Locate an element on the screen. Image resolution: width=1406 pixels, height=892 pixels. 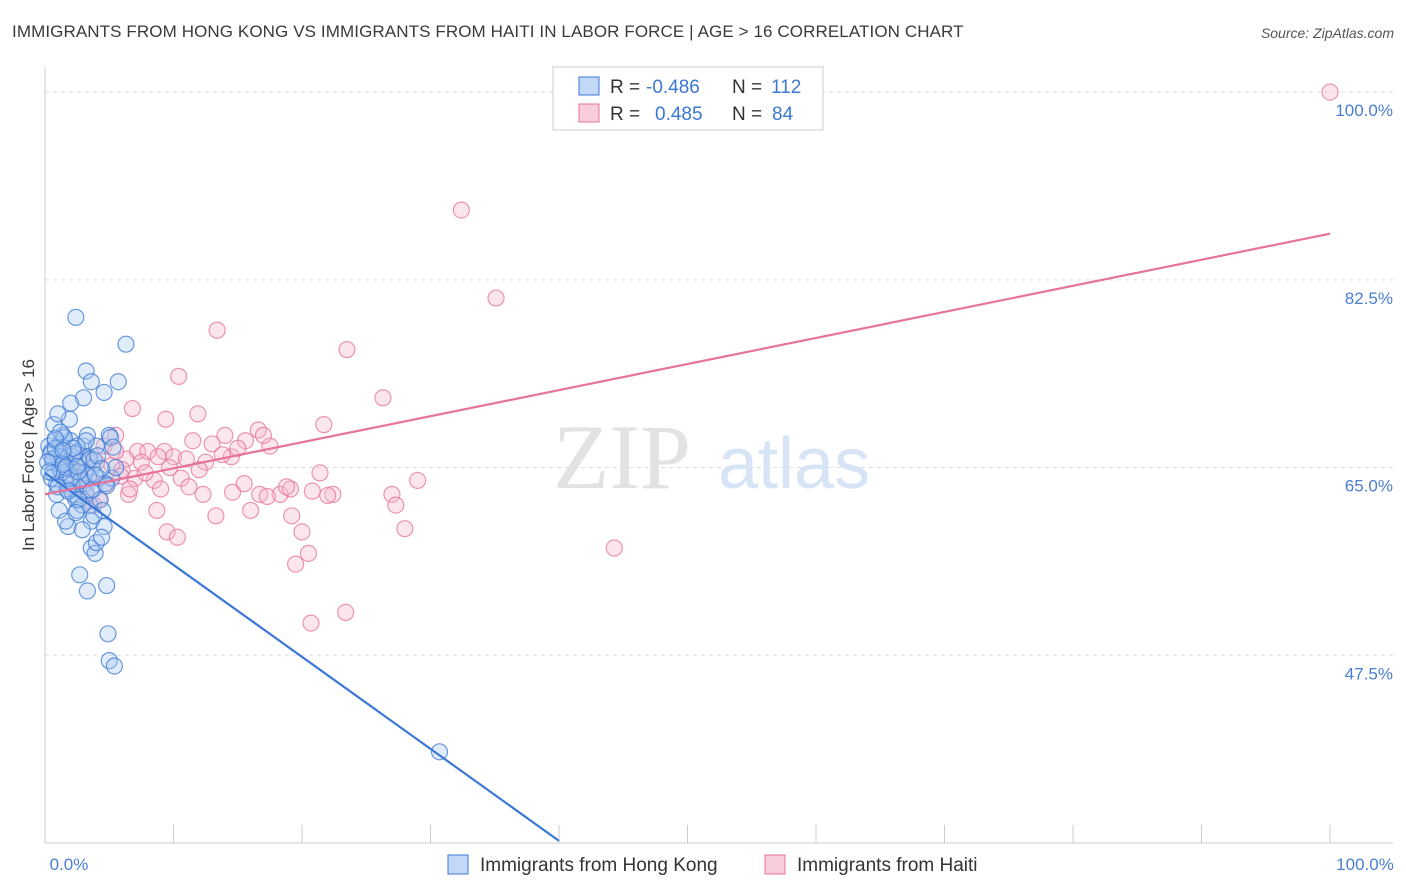
x-tick-label-1: 100.0% is located at coordinates (1365, 864).